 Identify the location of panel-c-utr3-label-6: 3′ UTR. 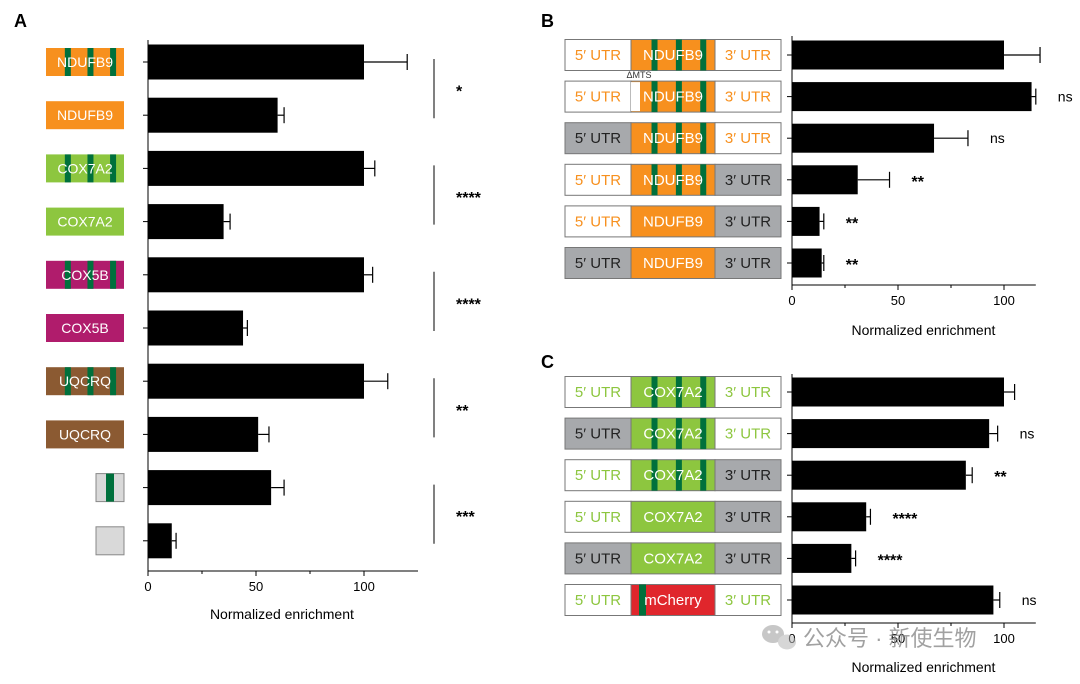
(748, 600).